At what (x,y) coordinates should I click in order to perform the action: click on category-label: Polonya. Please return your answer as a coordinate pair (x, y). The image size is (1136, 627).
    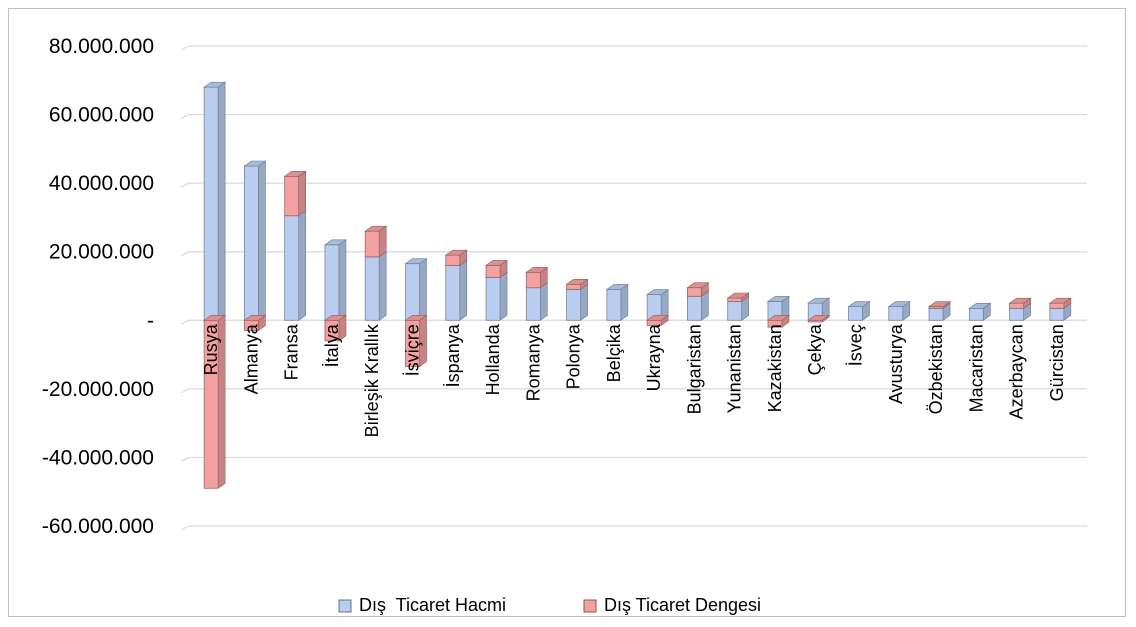
    Looking at the image, I should click on (574, 356).